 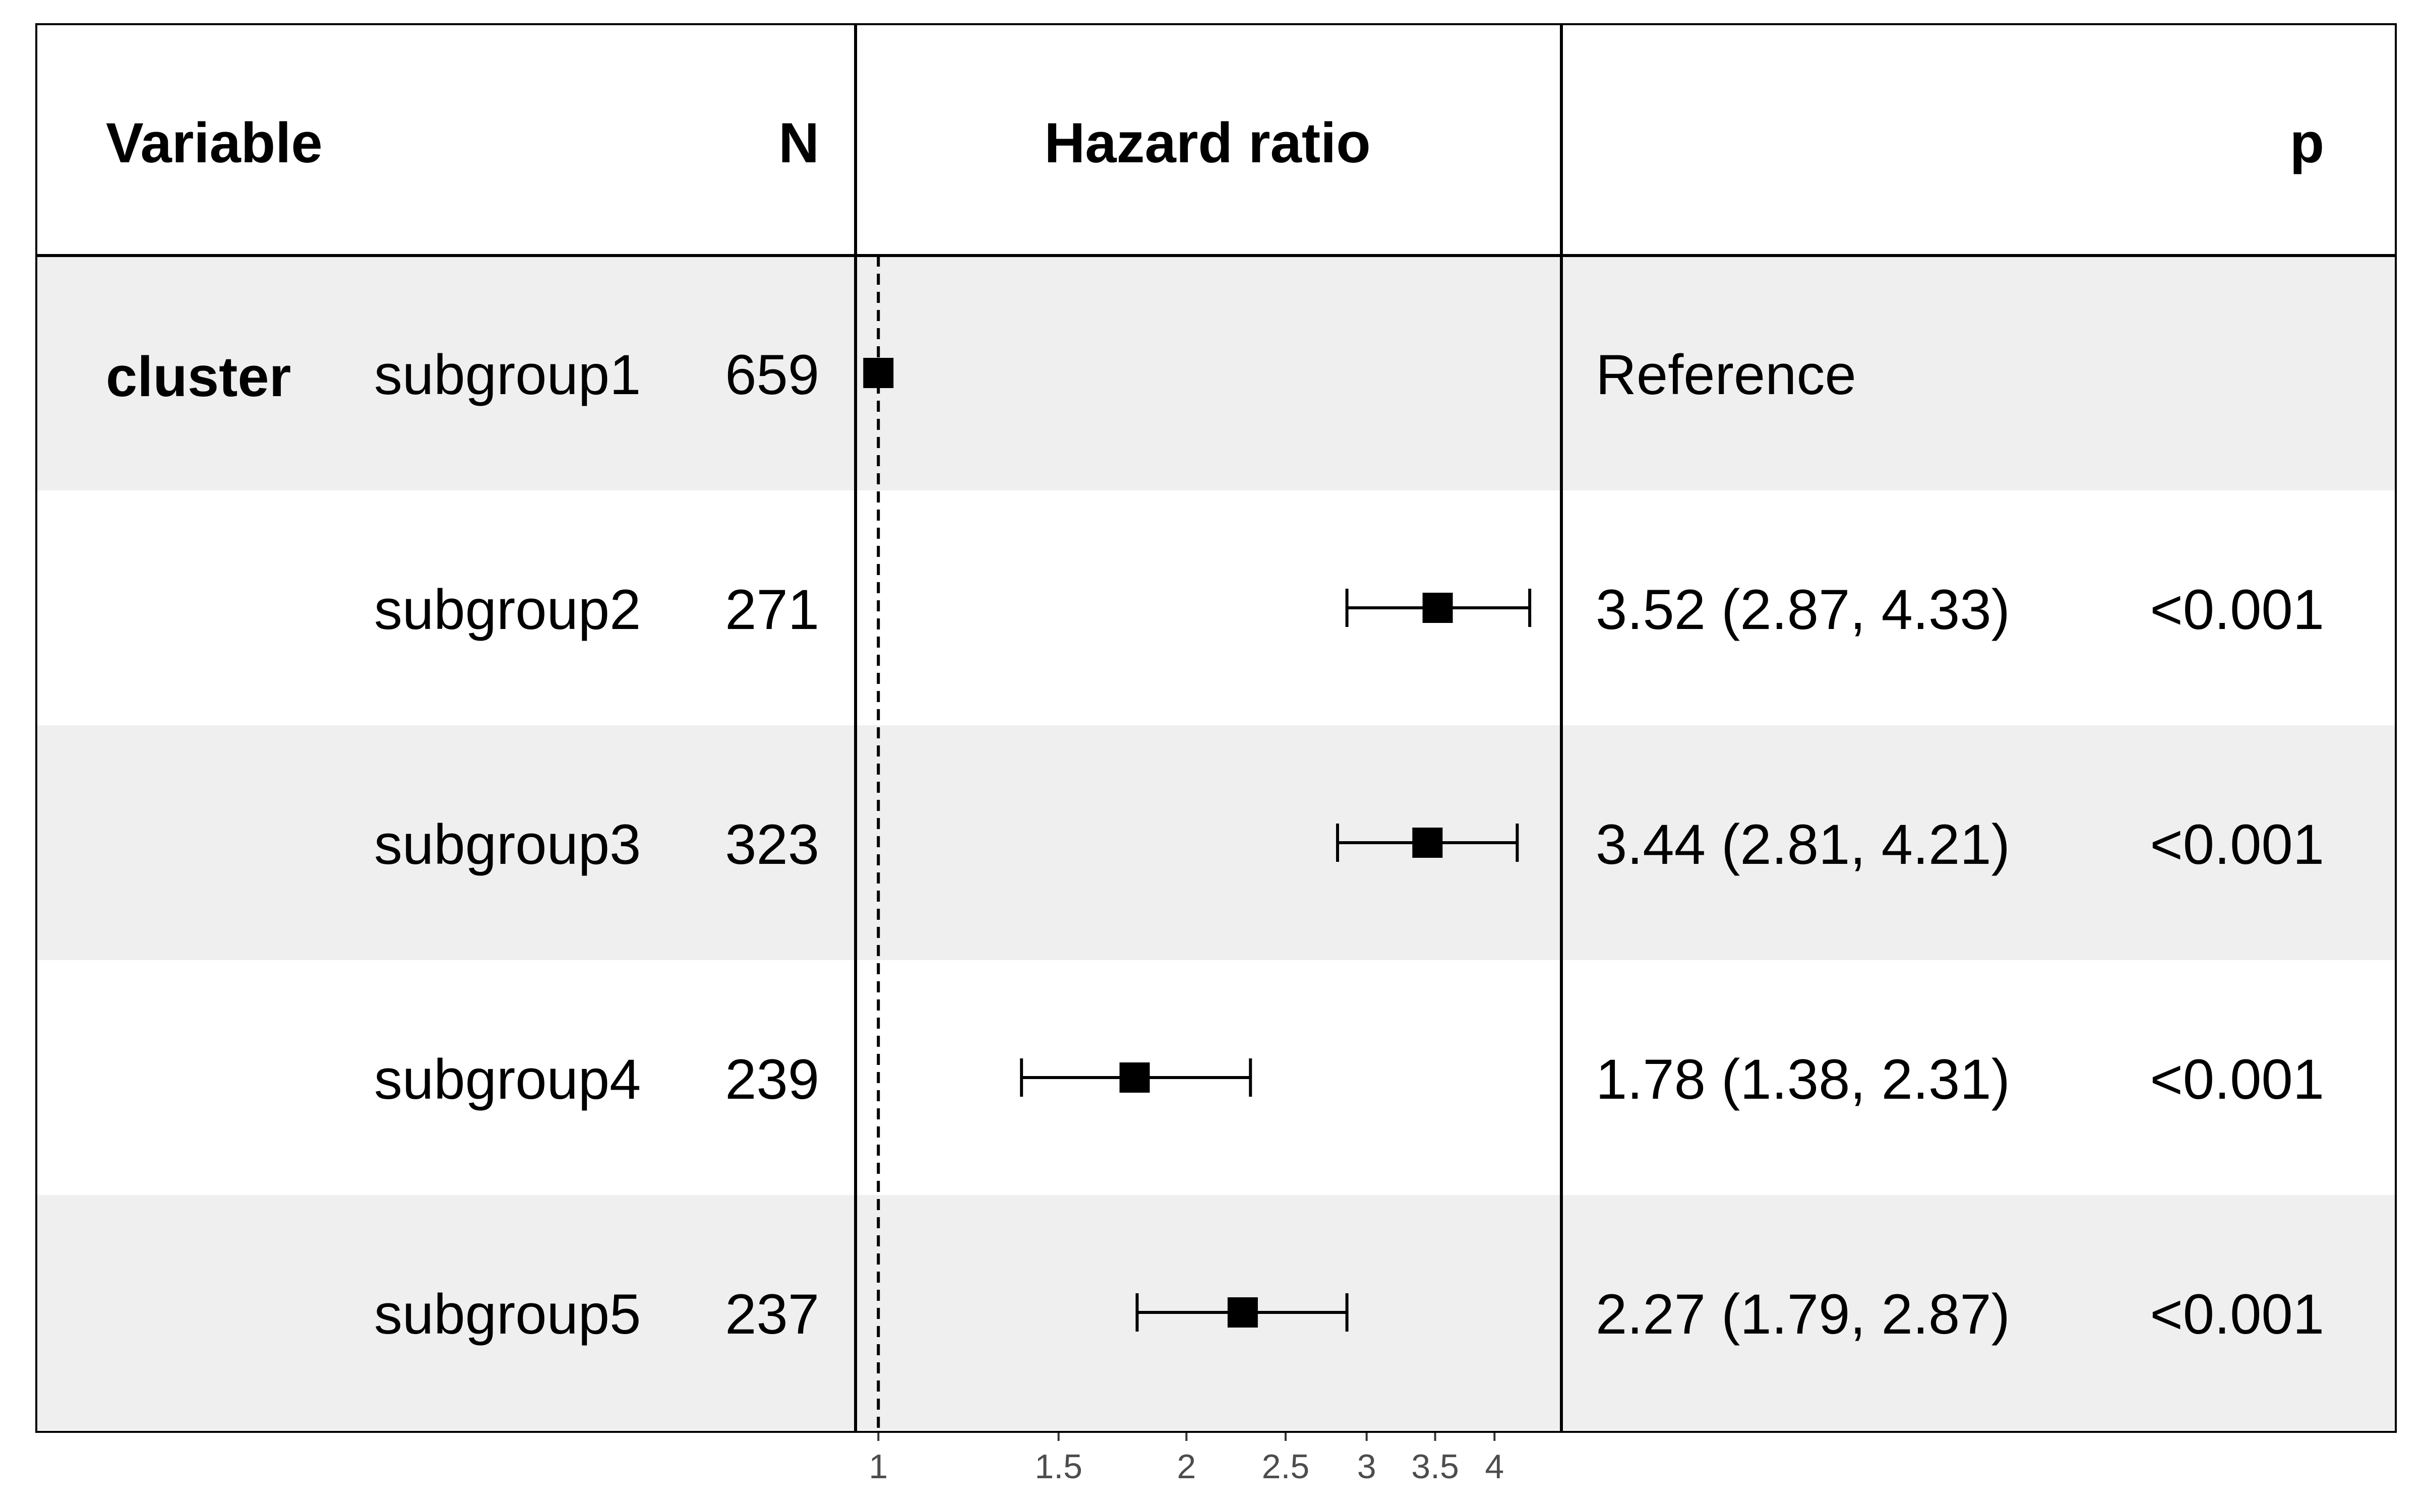 What do you see at coordinates (1803, 844) in the screenshot?
I see `row-estimate: 3.44 (2.81, 4.21)` at bounding box center [1803, 844].